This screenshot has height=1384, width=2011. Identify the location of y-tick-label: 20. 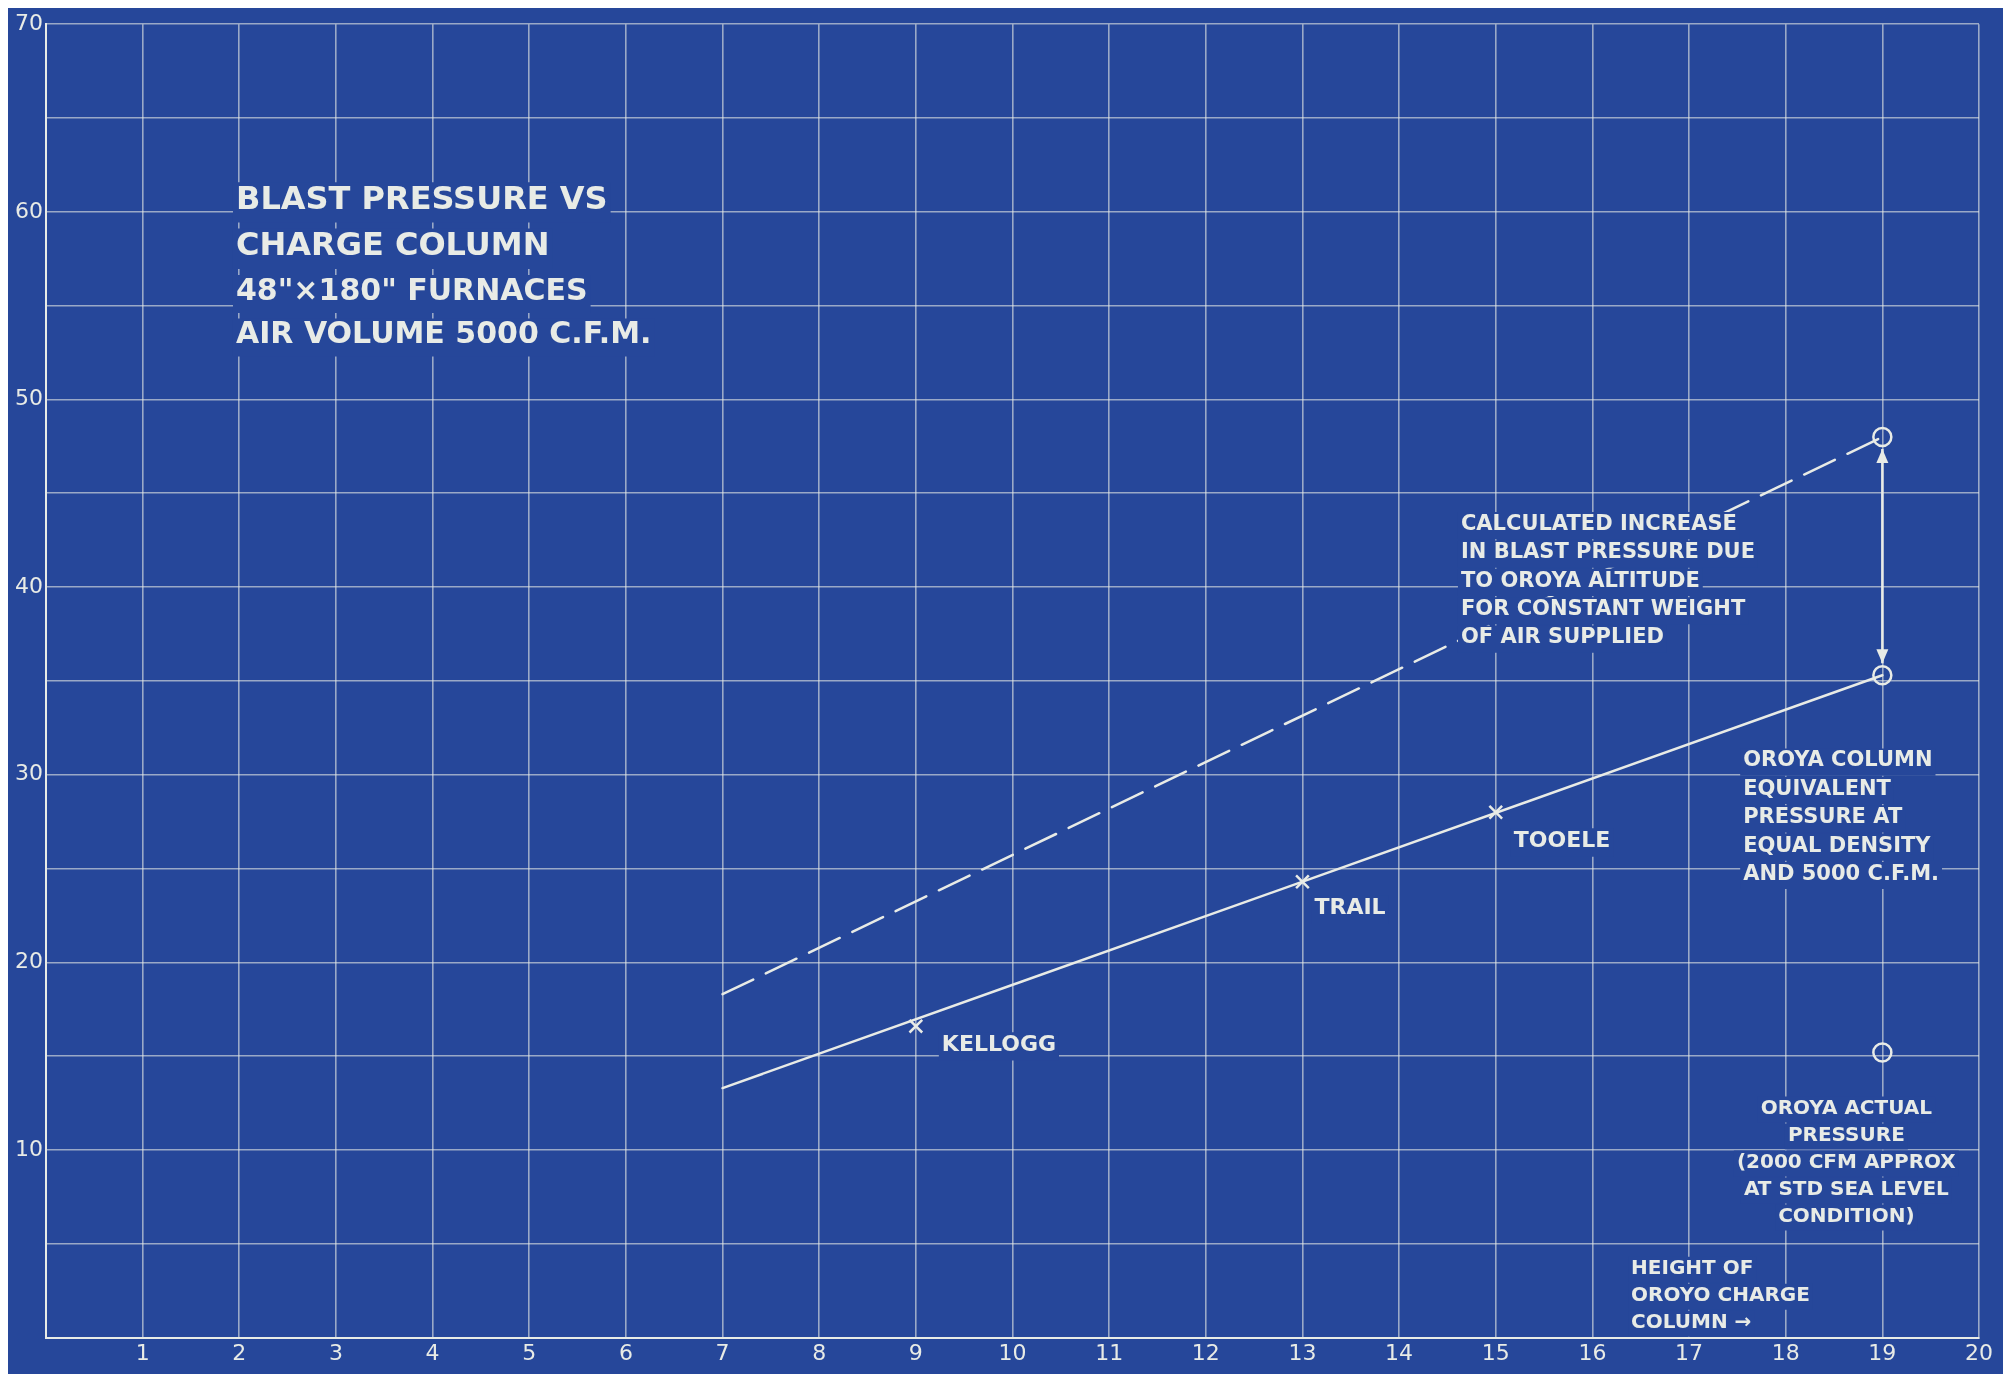
(28, 961).